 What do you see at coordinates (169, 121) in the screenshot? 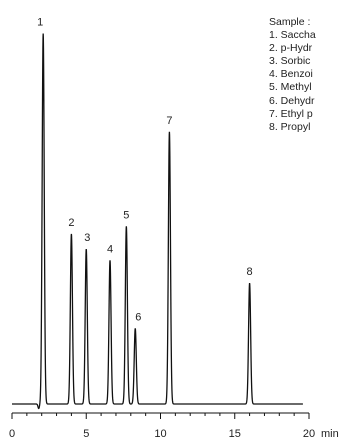
I see `peak-label-7: 7` at bounding box center [169, 121].